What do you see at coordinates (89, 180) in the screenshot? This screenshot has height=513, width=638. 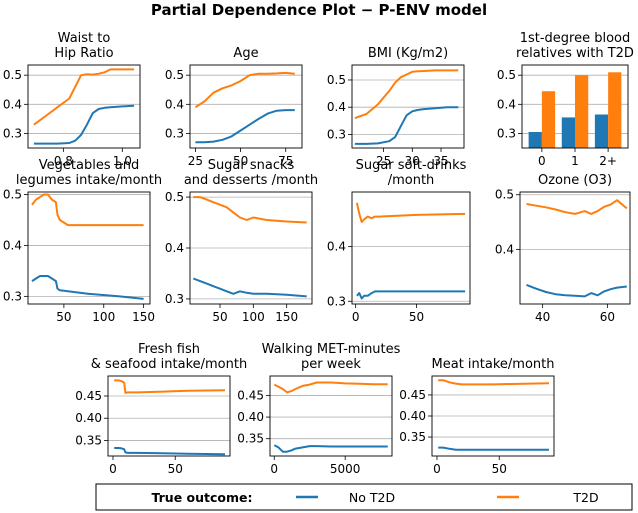 I see `subplot-title: legumes intake/month` at bounding box center [89, 180].